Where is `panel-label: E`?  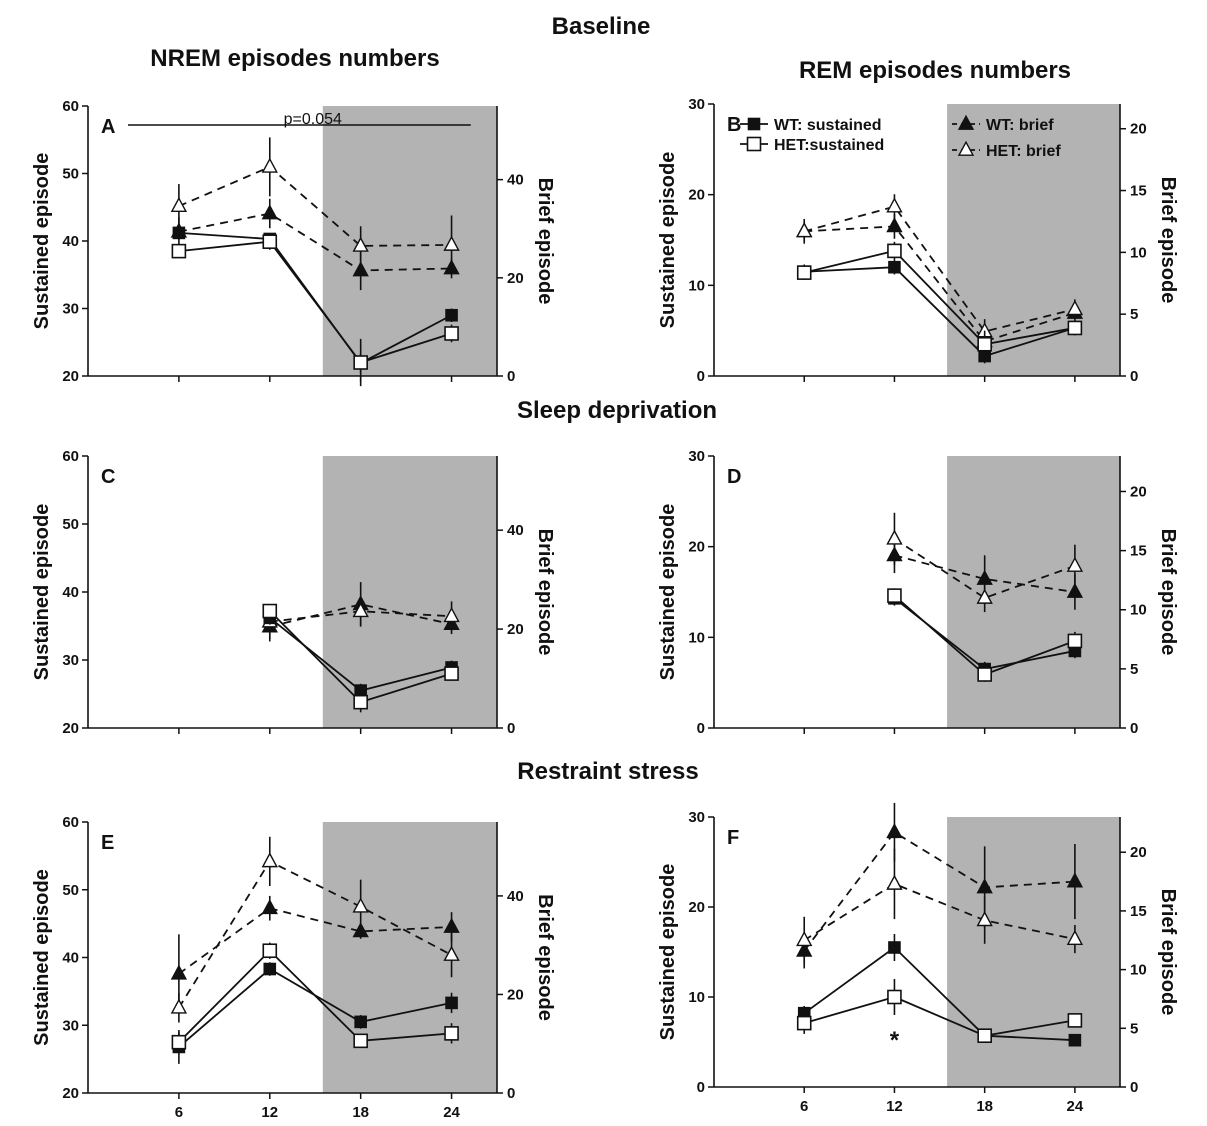
panel-label: E is located at coordinates (107, 843).